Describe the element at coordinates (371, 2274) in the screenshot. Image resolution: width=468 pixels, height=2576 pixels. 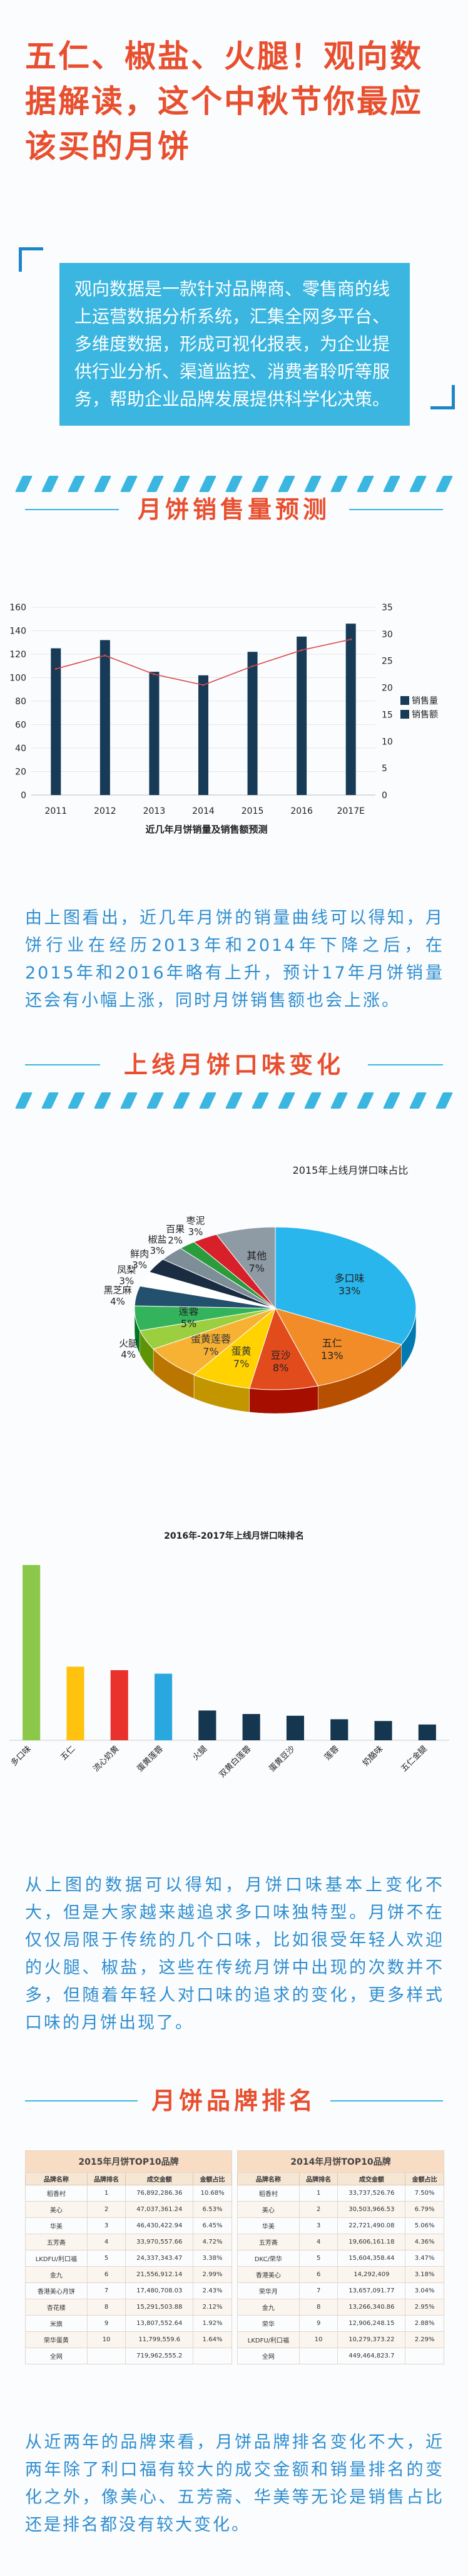
I see `table-cell: 14,292,409` at that location.